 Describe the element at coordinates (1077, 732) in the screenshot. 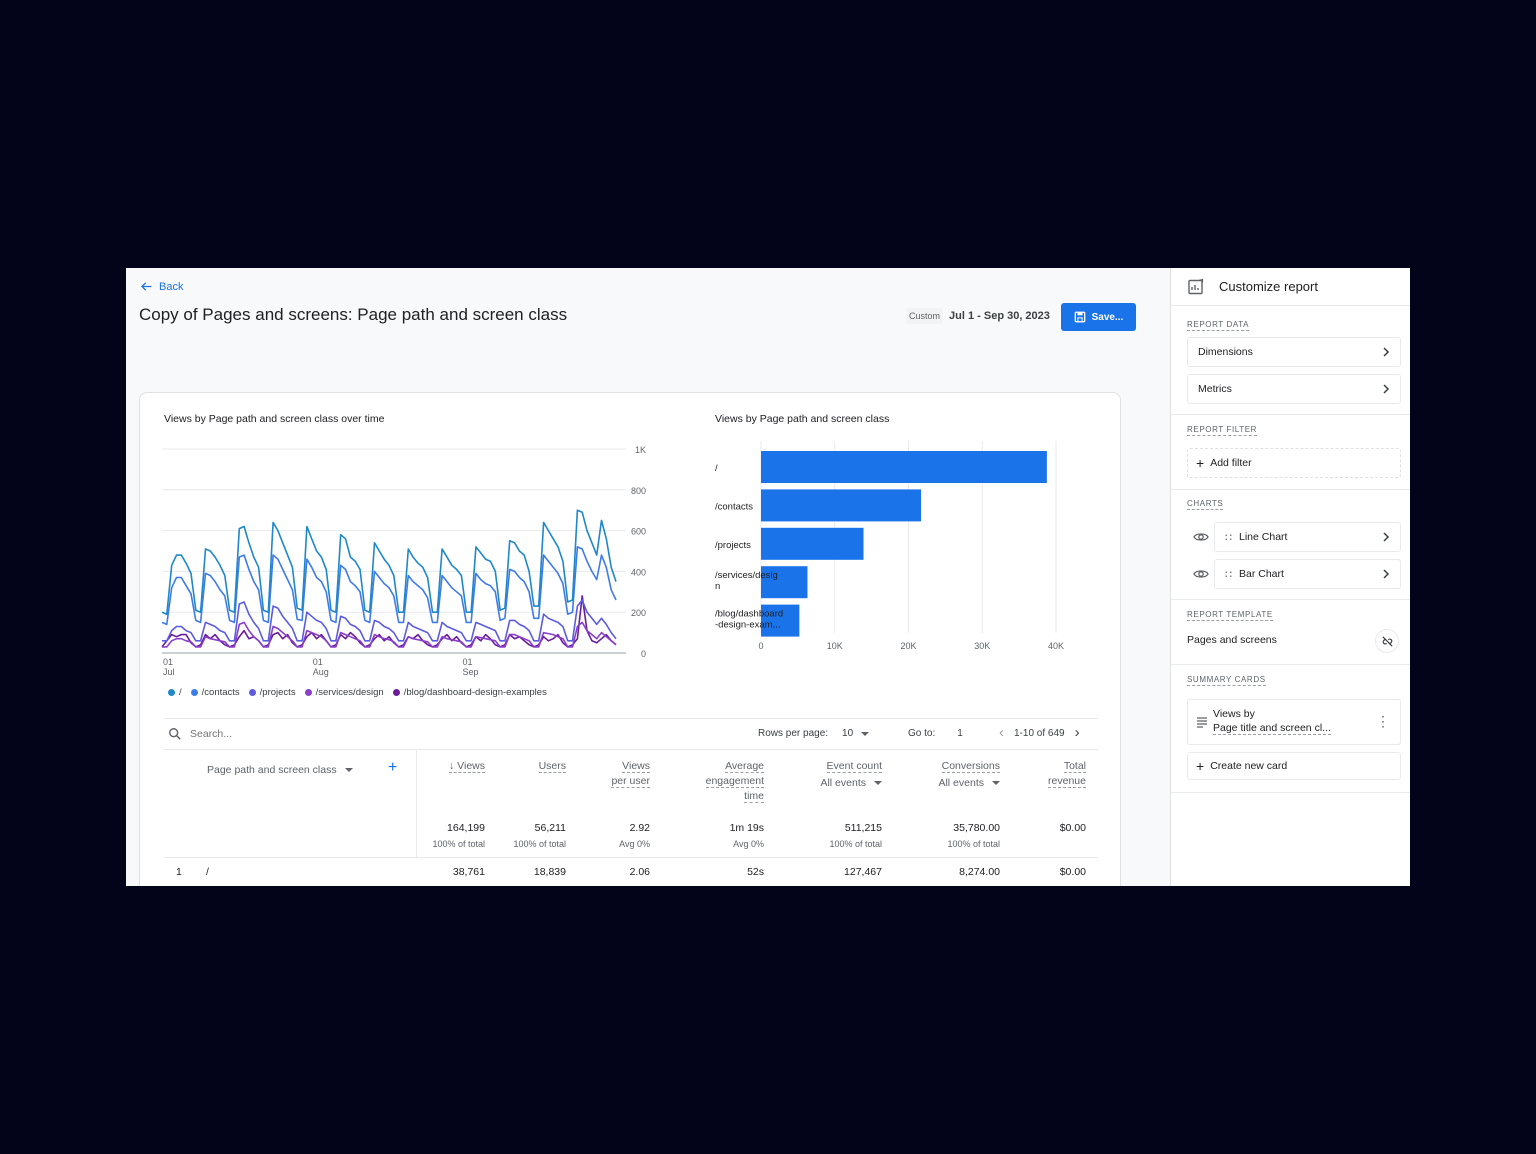

I see `next-page-icon: ›` at that location.